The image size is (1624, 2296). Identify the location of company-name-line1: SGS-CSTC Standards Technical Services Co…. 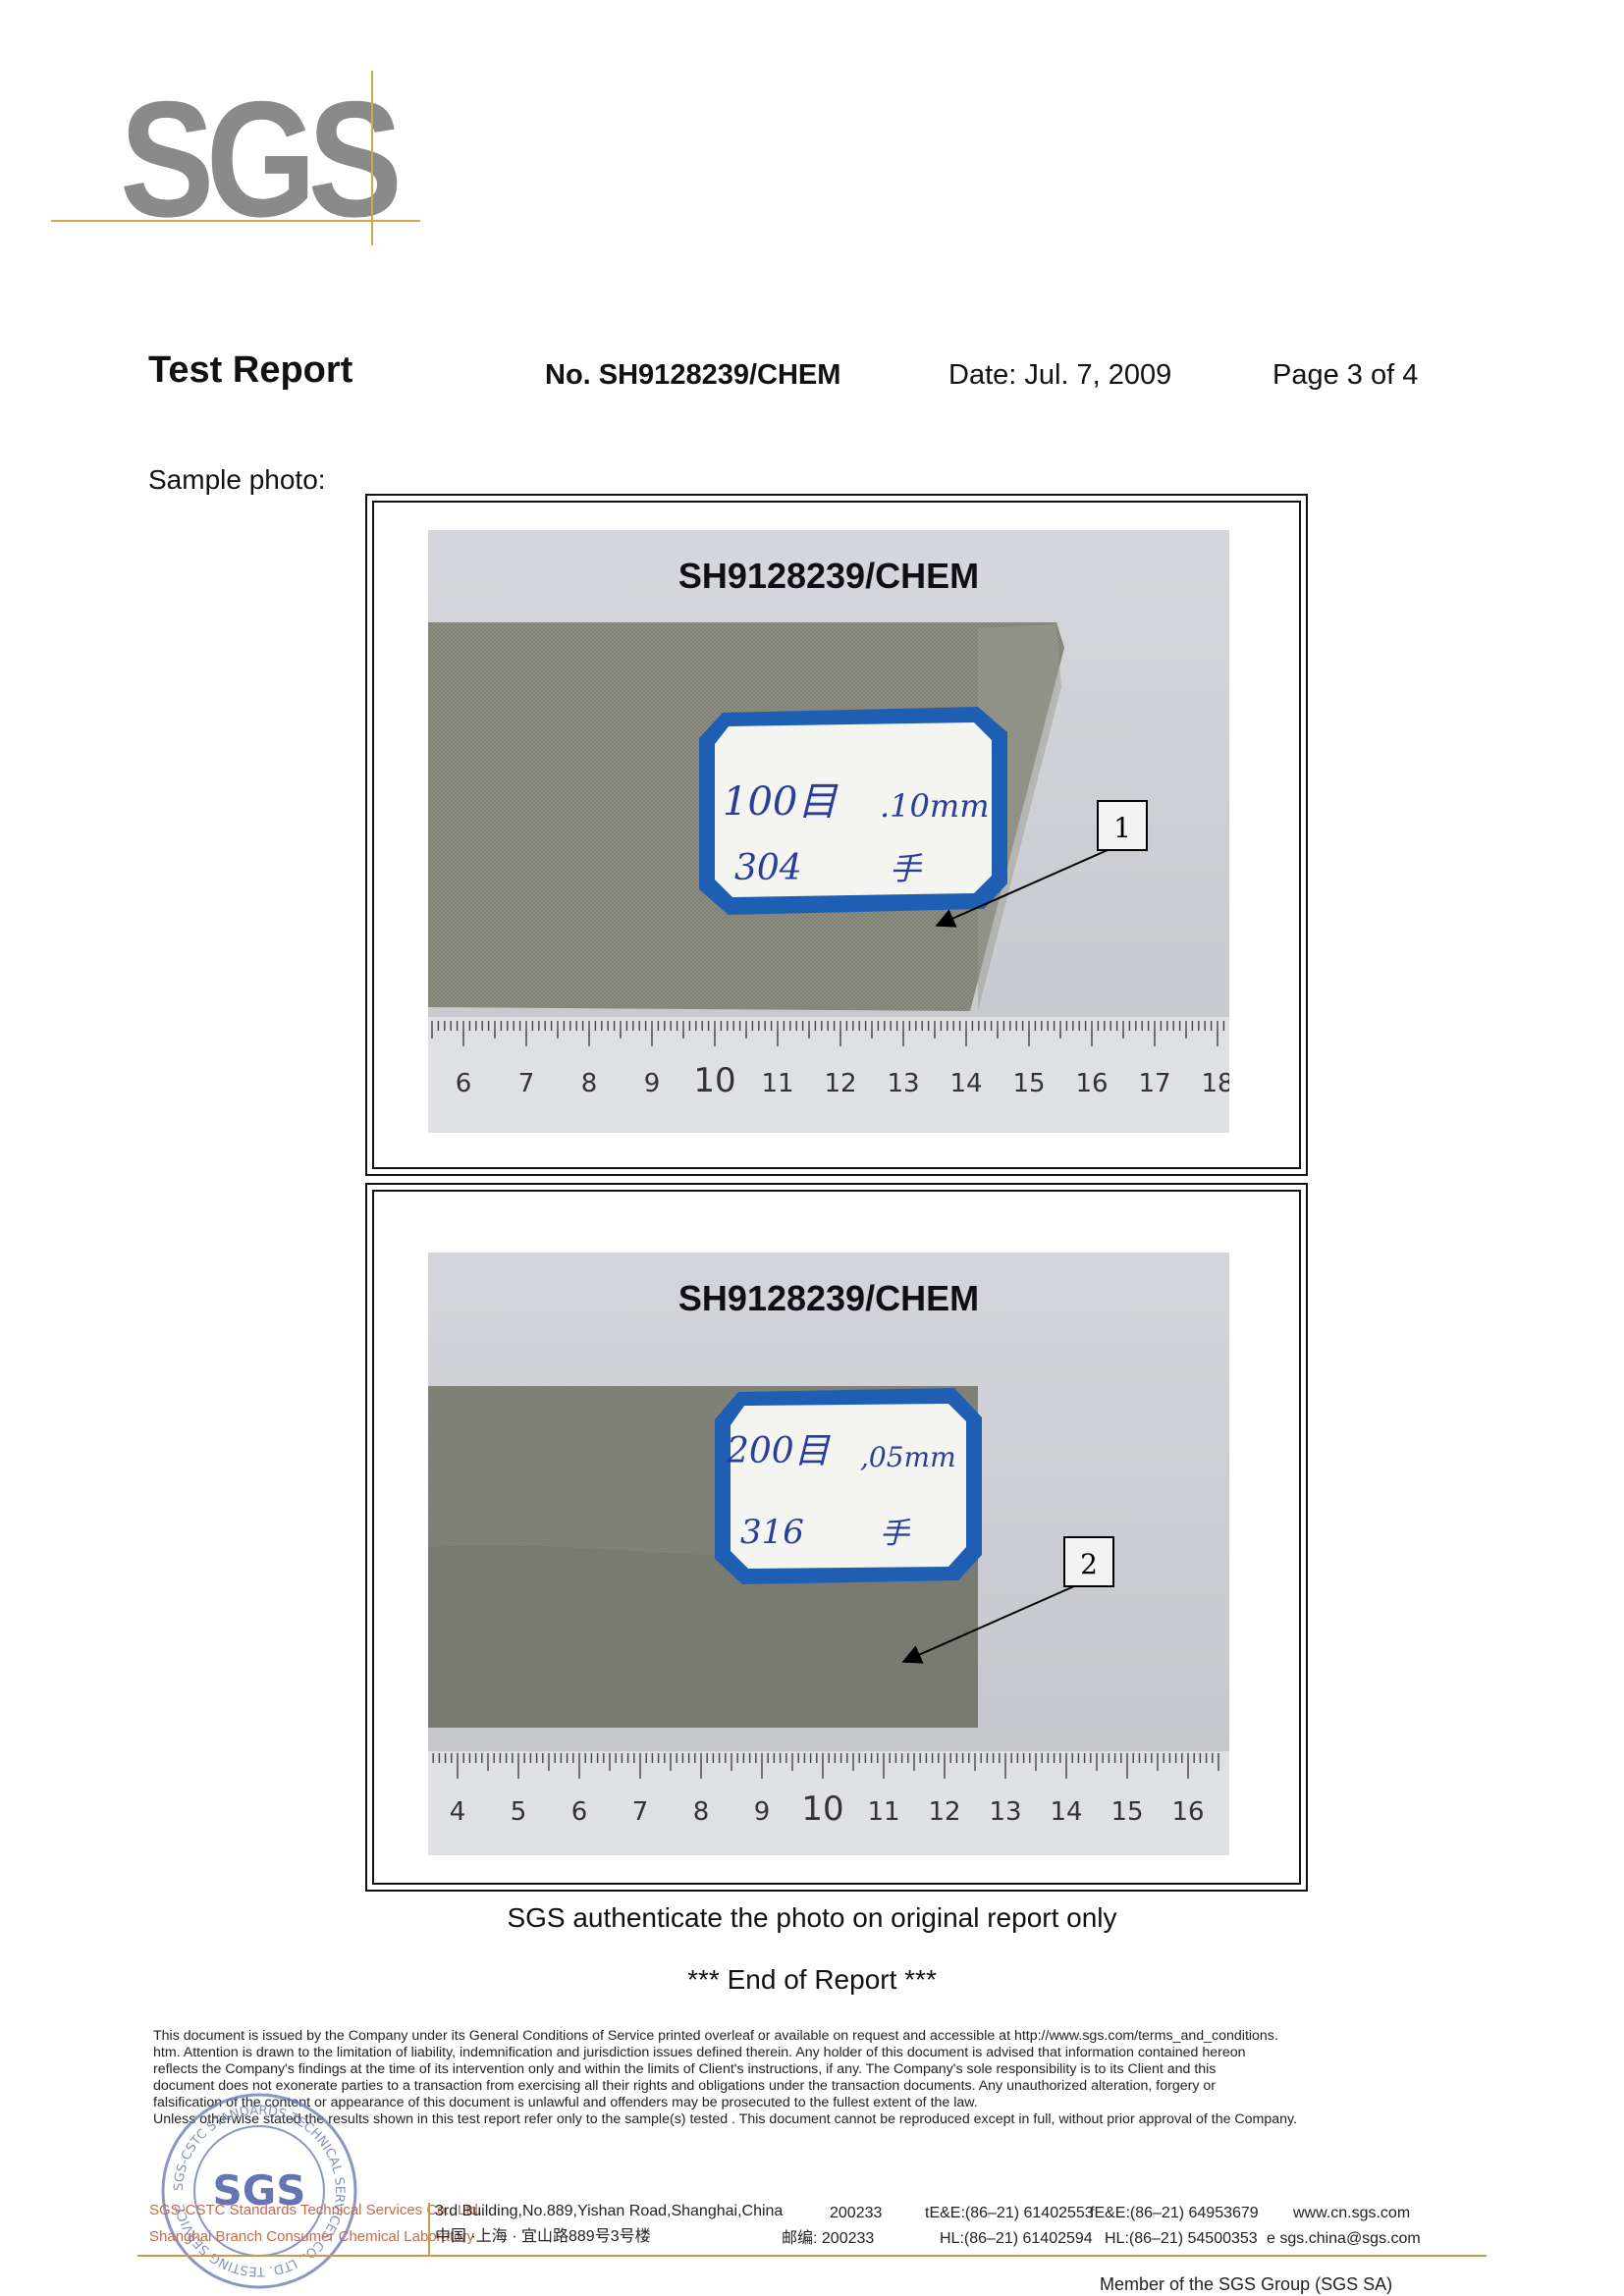
(316, 2210).